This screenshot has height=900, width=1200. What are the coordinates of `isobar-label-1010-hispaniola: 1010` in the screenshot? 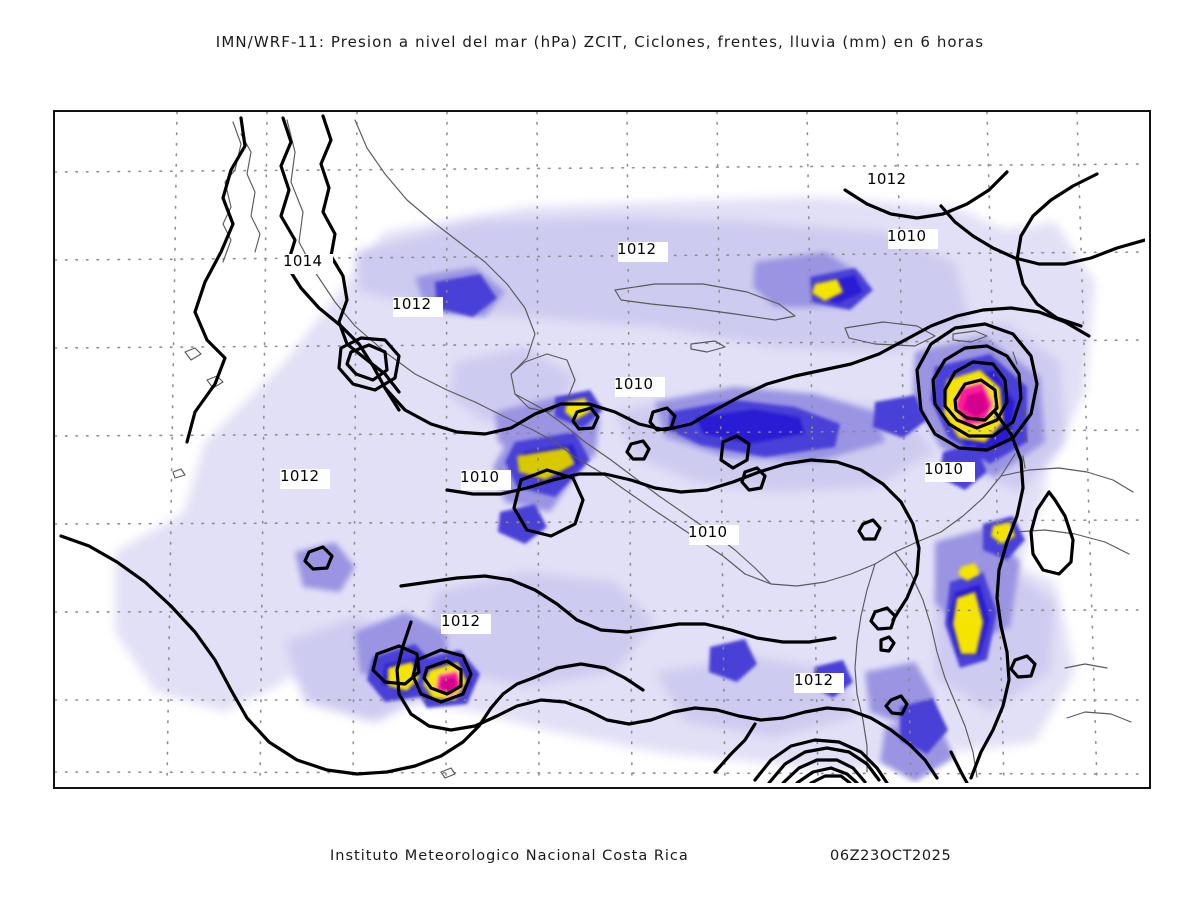 It's located at (907, 236).